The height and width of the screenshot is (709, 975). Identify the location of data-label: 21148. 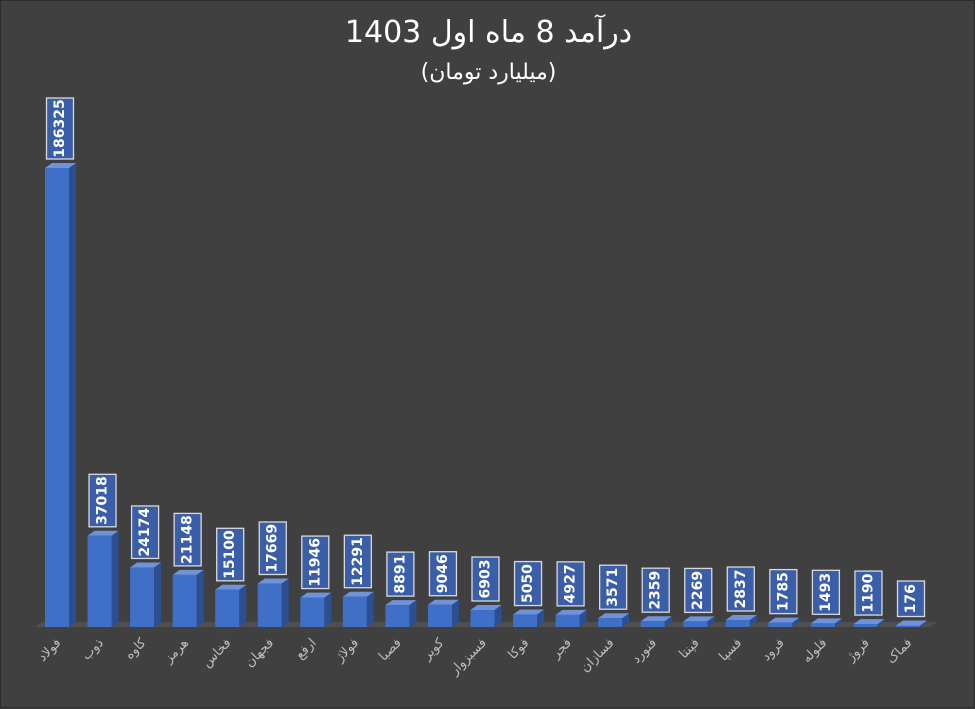
(188, 539).